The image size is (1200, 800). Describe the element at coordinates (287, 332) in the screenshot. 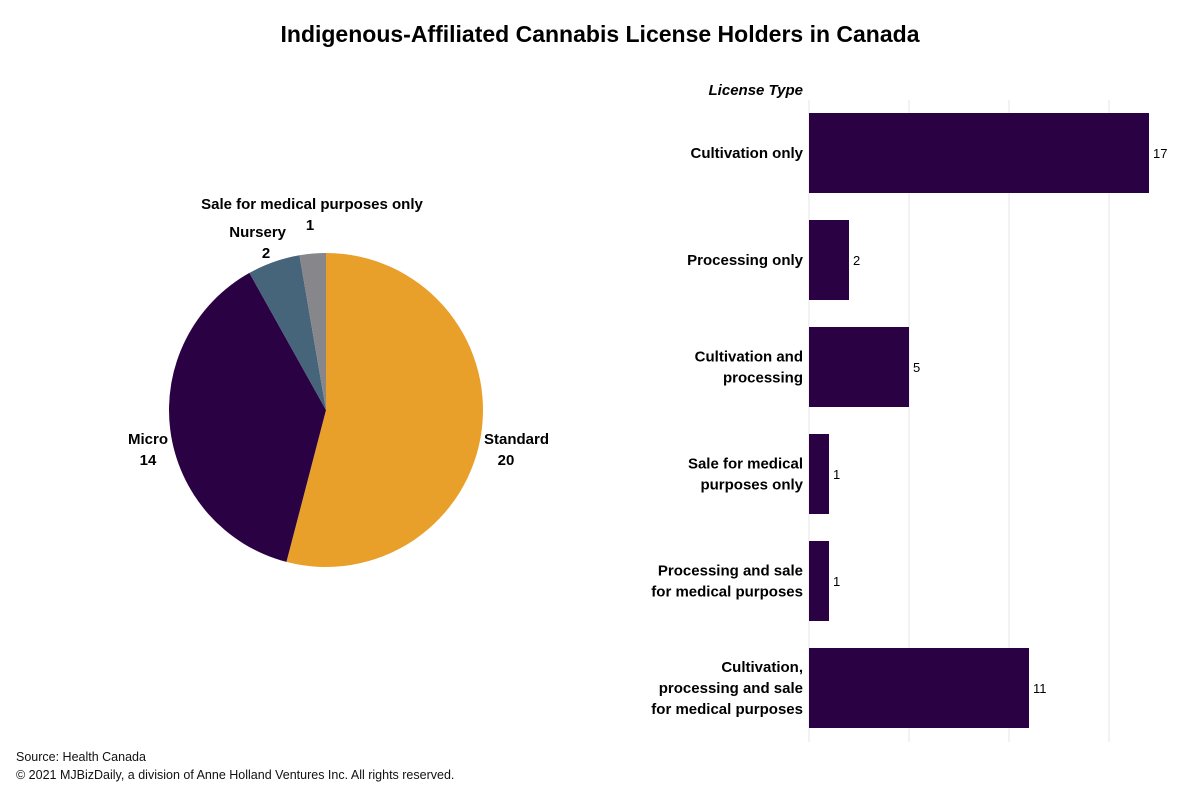

I see `pie-slice-nursery` at that location.